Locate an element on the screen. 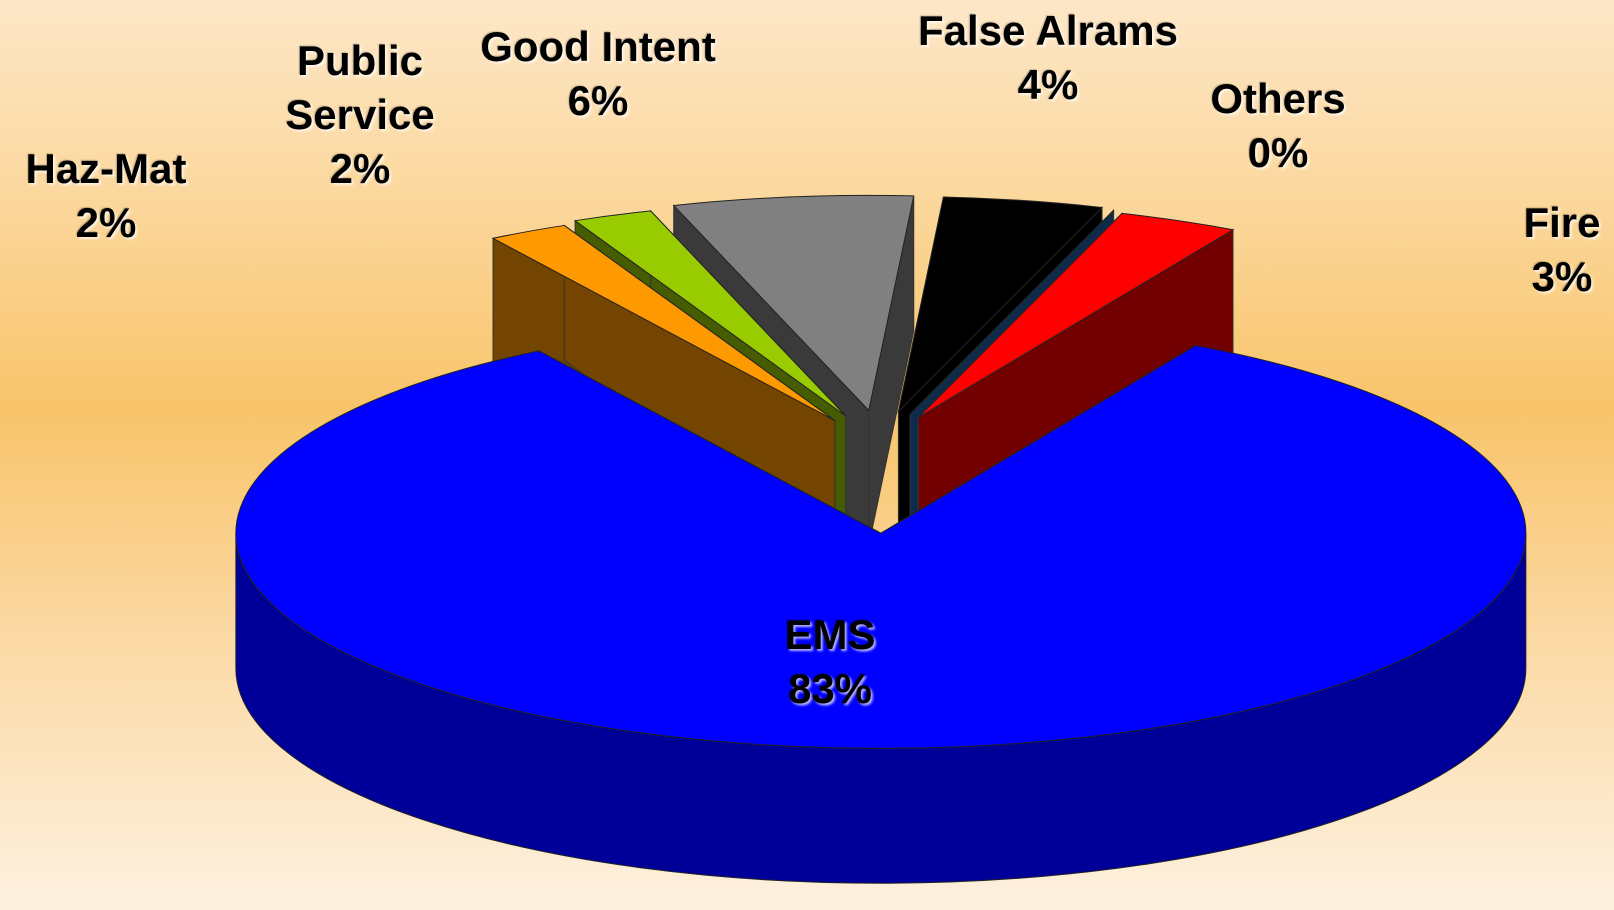 This screenshot has height=910, width=1614. label-name: Fire is located at coordinates (1562, 222).